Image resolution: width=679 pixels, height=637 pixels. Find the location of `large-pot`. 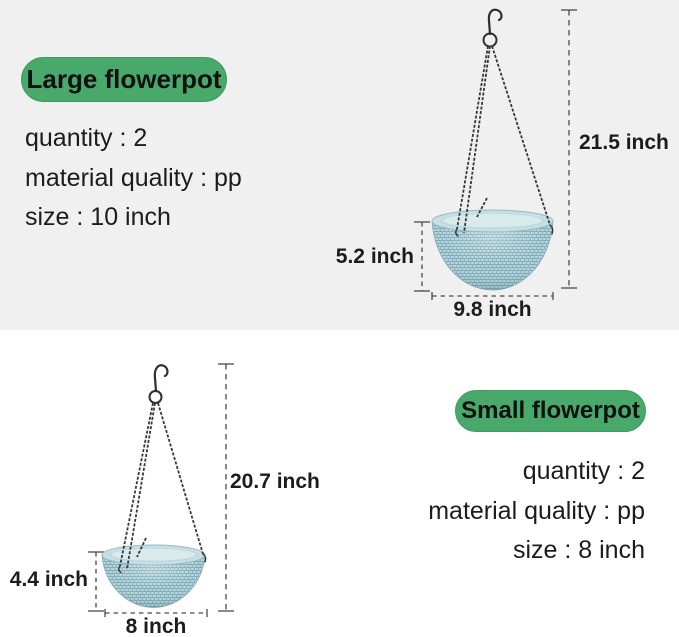

large-pot is located at coordinates (492, 250).